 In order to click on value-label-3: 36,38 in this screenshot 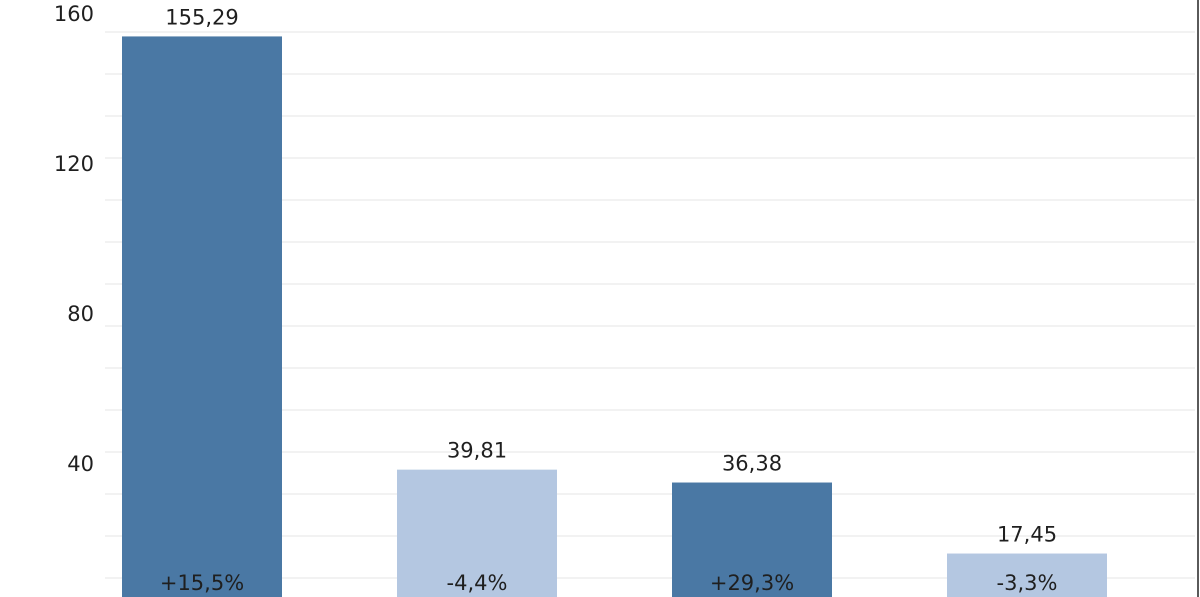, I will do `click(752, 464)`.